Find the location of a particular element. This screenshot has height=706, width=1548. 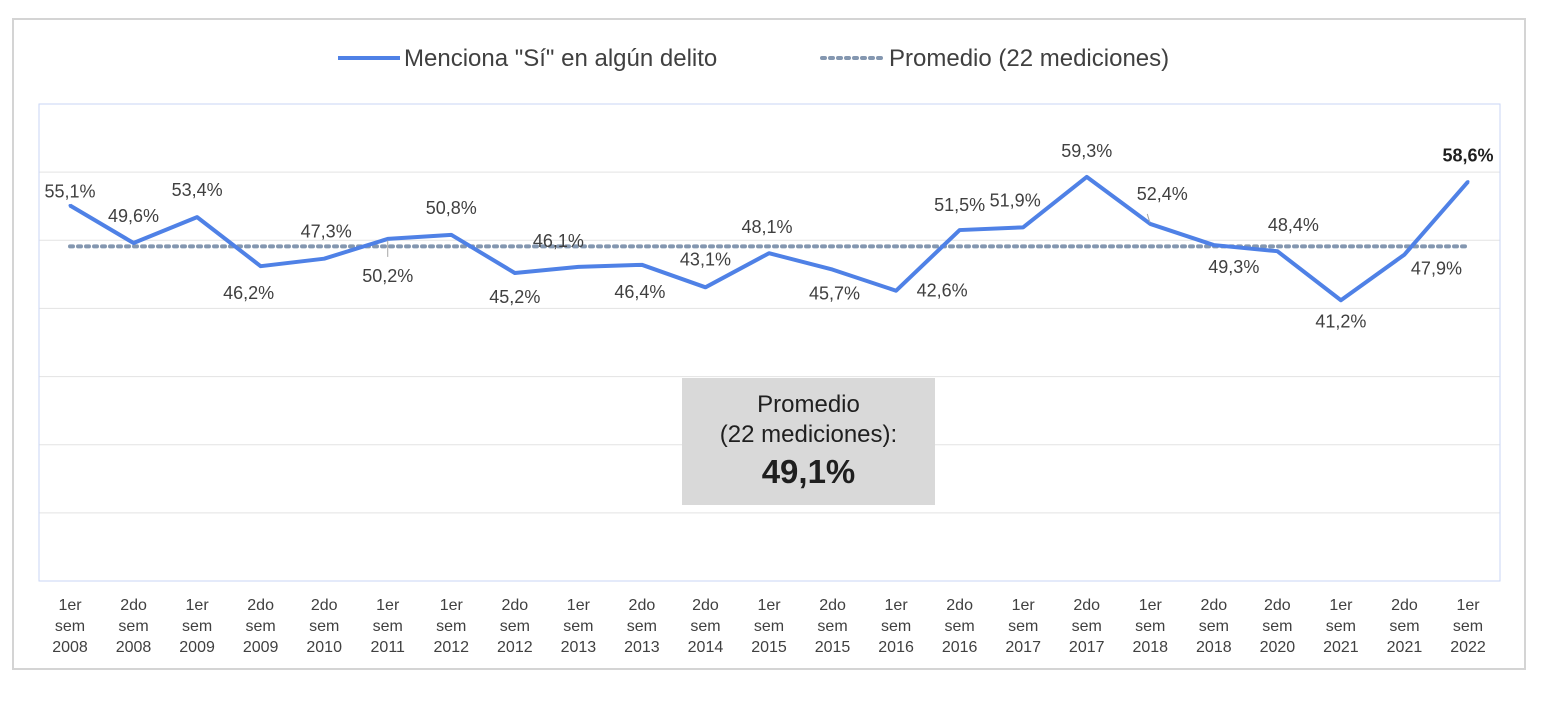

x-tick-label: 2do sem 2010 is located at coordinates (324, 626).